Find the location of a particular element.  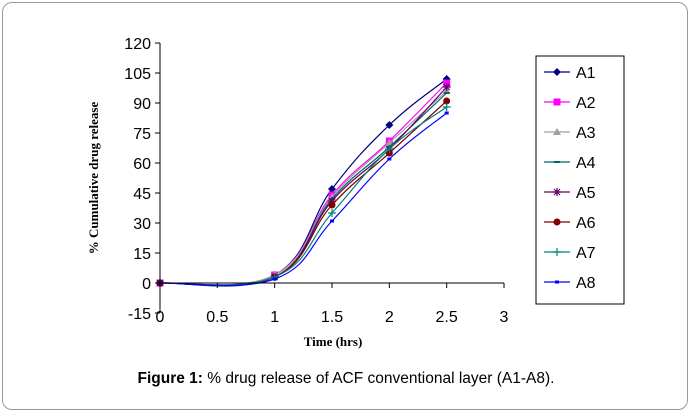

legend-item-a4: A4 is located at coordinates (570, 163).